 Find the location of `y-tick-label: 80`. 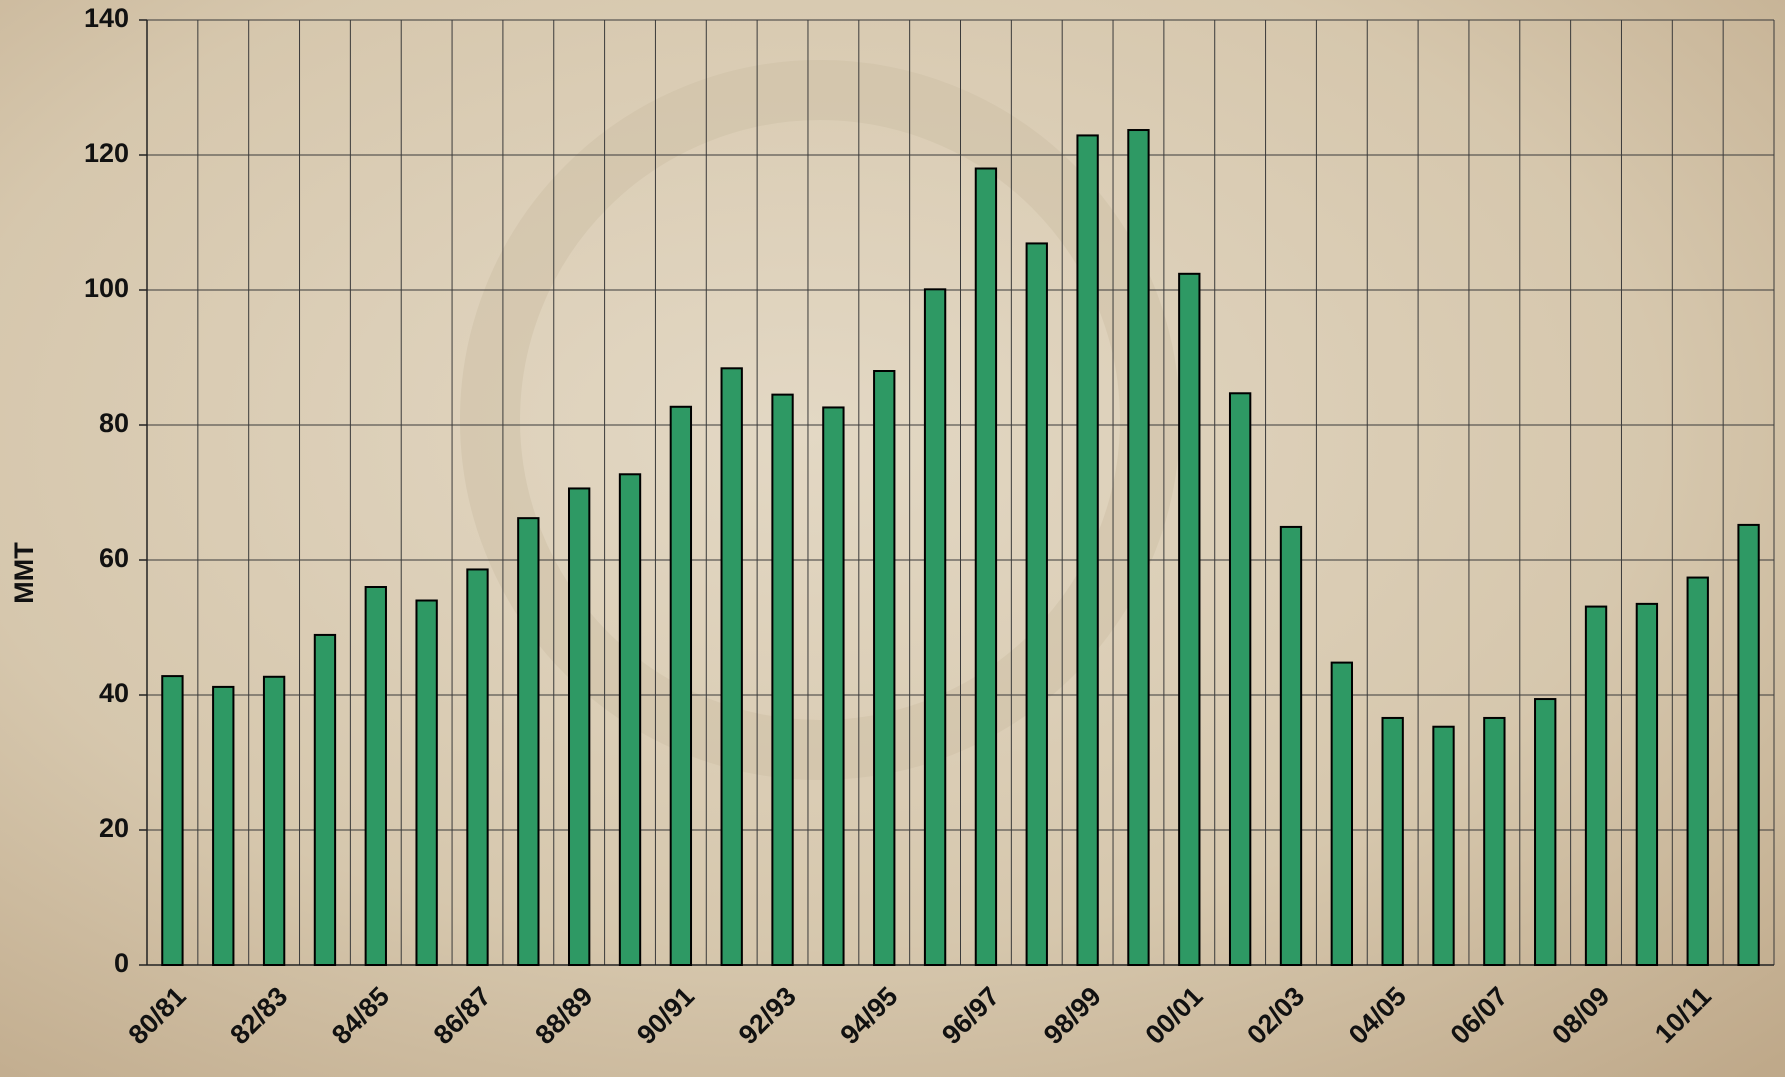

y-tick-label: 80 is located at coordinates (114, 423).